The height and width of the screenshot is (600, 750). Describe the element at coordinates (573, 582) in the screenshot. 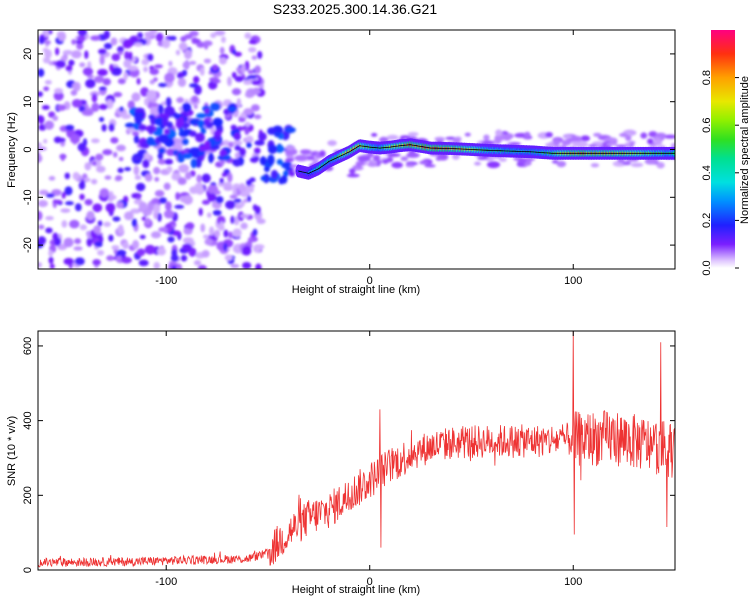

I see `bottom-xtick-label: 100` at that location.